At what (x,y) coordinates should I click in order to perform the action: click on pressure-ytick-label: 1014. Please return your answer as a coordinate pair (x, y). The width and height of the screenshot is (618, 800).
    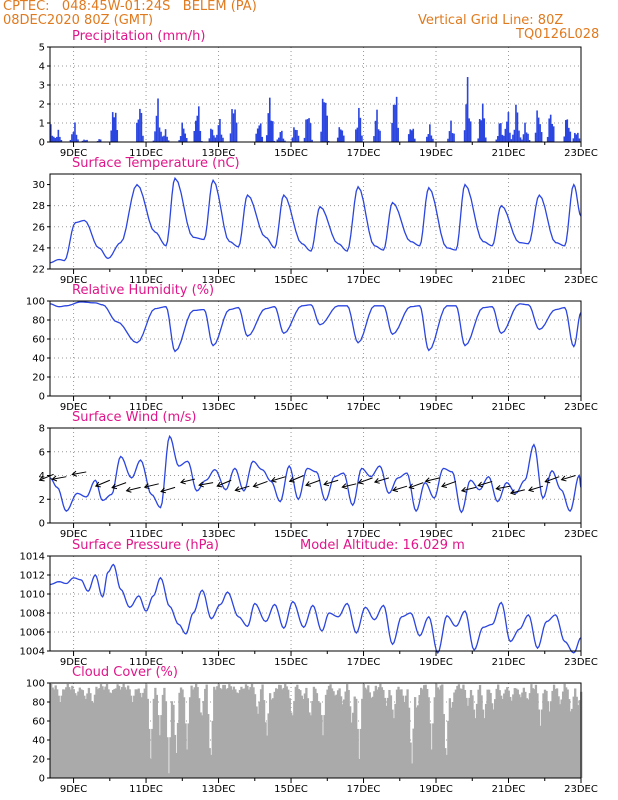
    Looking at the image, I should click on (32, 557).